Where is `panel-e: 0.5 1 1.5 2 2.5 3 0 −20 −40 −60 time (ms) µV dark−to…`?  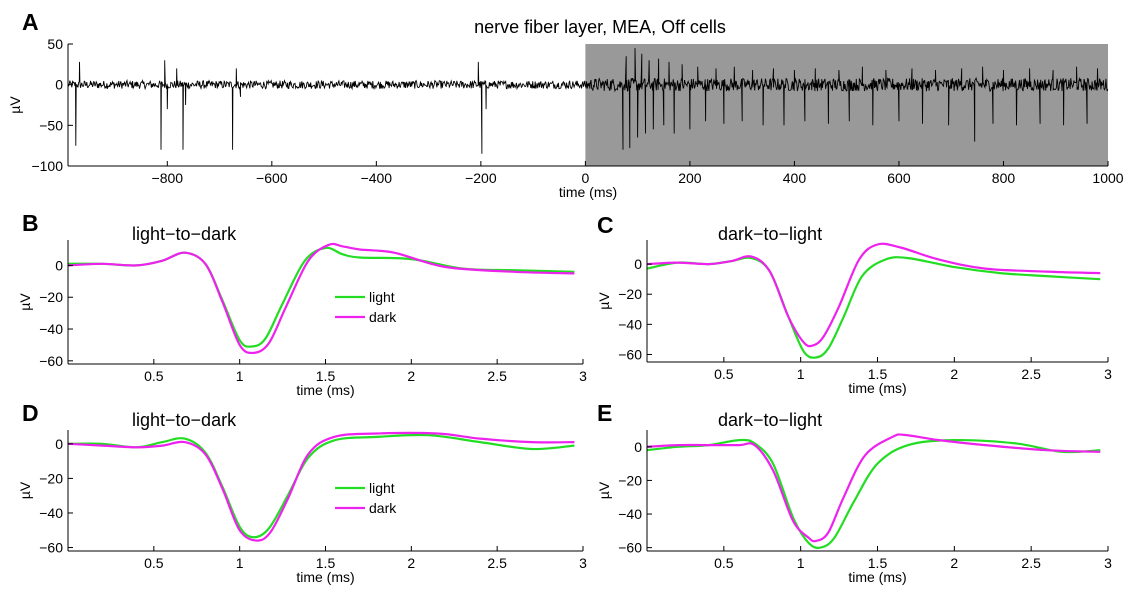
panel-e: 0.5 1 1.5 2 2.5 3 0 −20 −40 −60 time (ms) µV dark−to… is located at coordinates (854, 497).